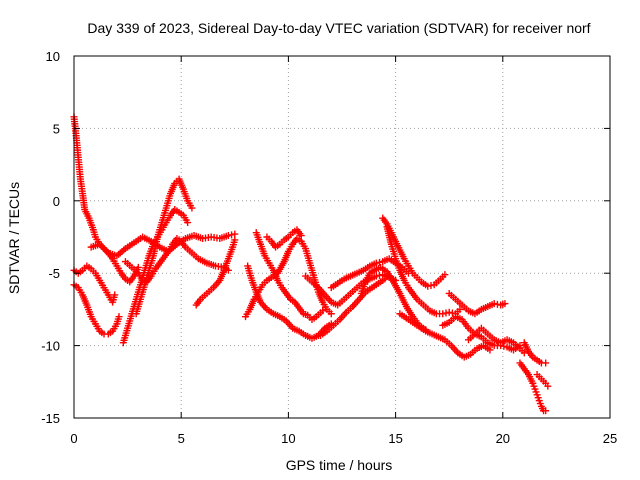 This screenshot has height=480, width=640. I want to click on y-tick-label: -5, so click(54, 273).